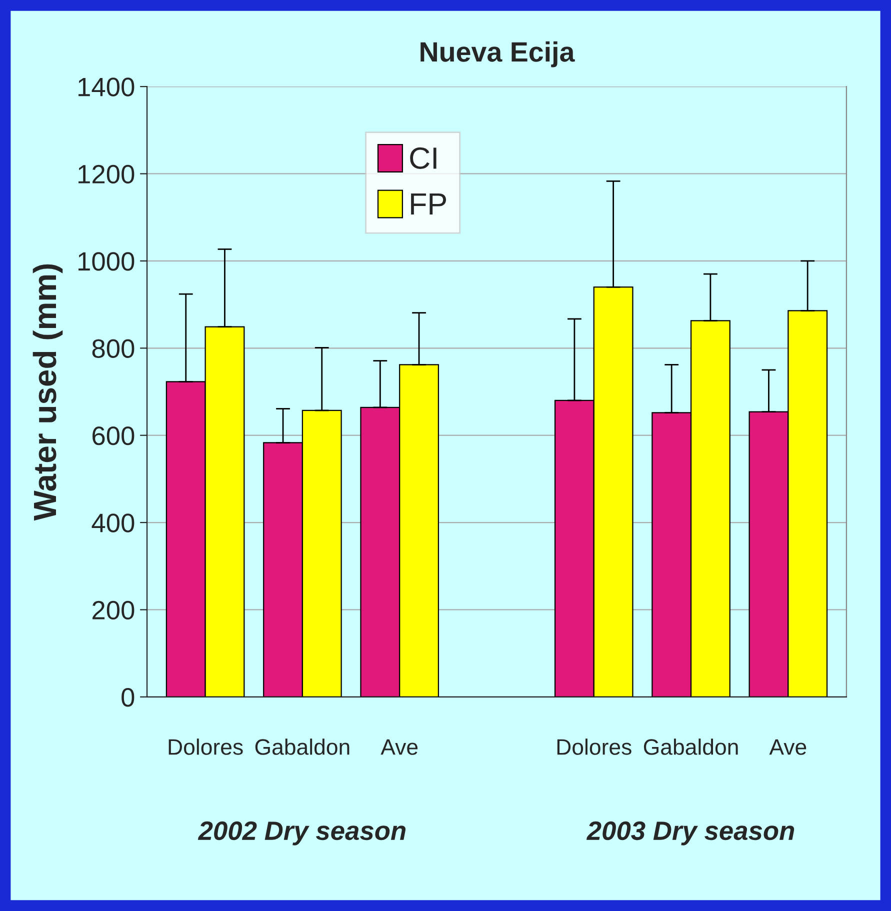 Image resolution: width=891 pixels, height=911 pixels. Describe the element at coordinates (113, 348) in the screenshot. I see `y-tick-label: 800` at that location.